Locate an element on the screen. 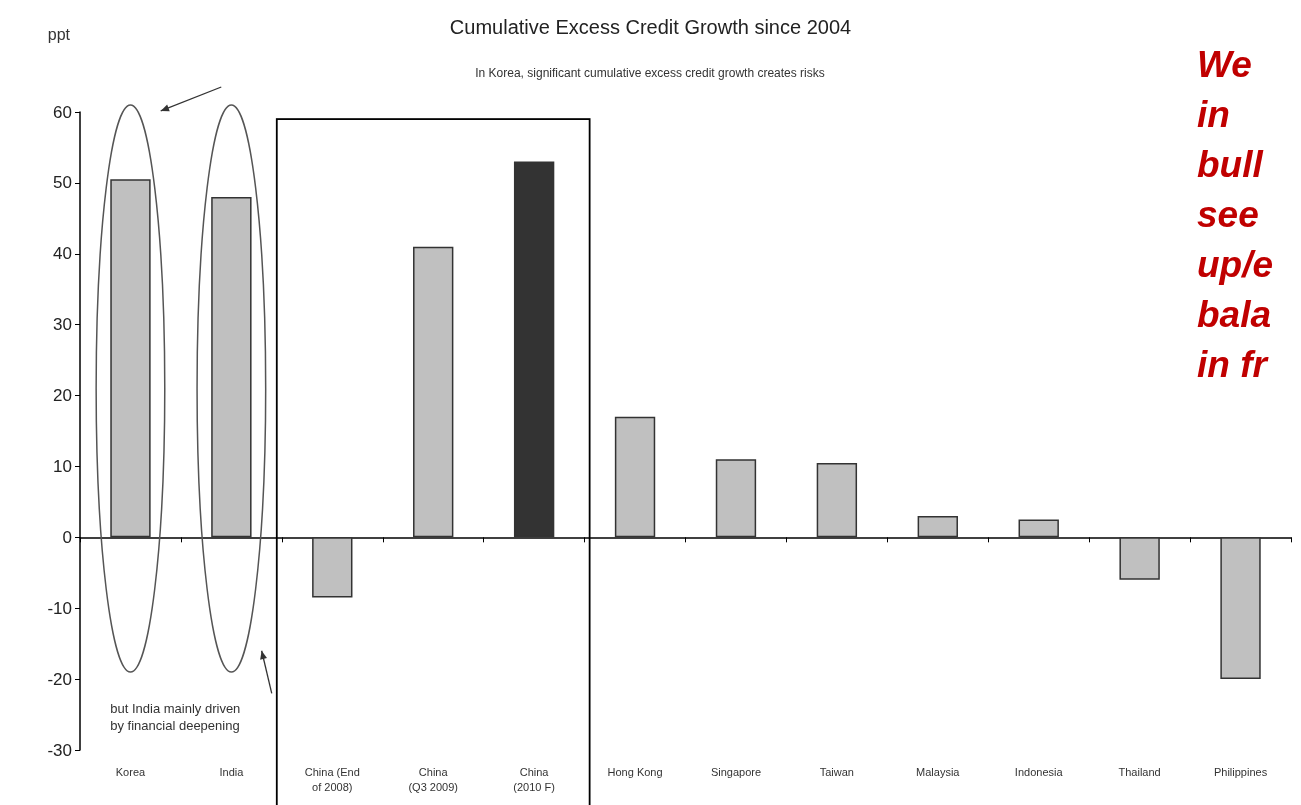 The height and width of the screenshot is (805, 1301). y-tick-label: 0 is located at coordinates (67, 537).